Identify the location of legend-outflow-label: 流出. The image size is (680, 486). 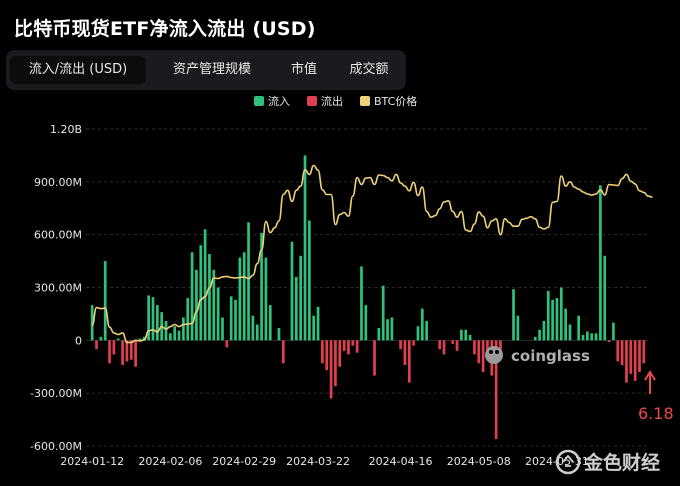
(332, 101).